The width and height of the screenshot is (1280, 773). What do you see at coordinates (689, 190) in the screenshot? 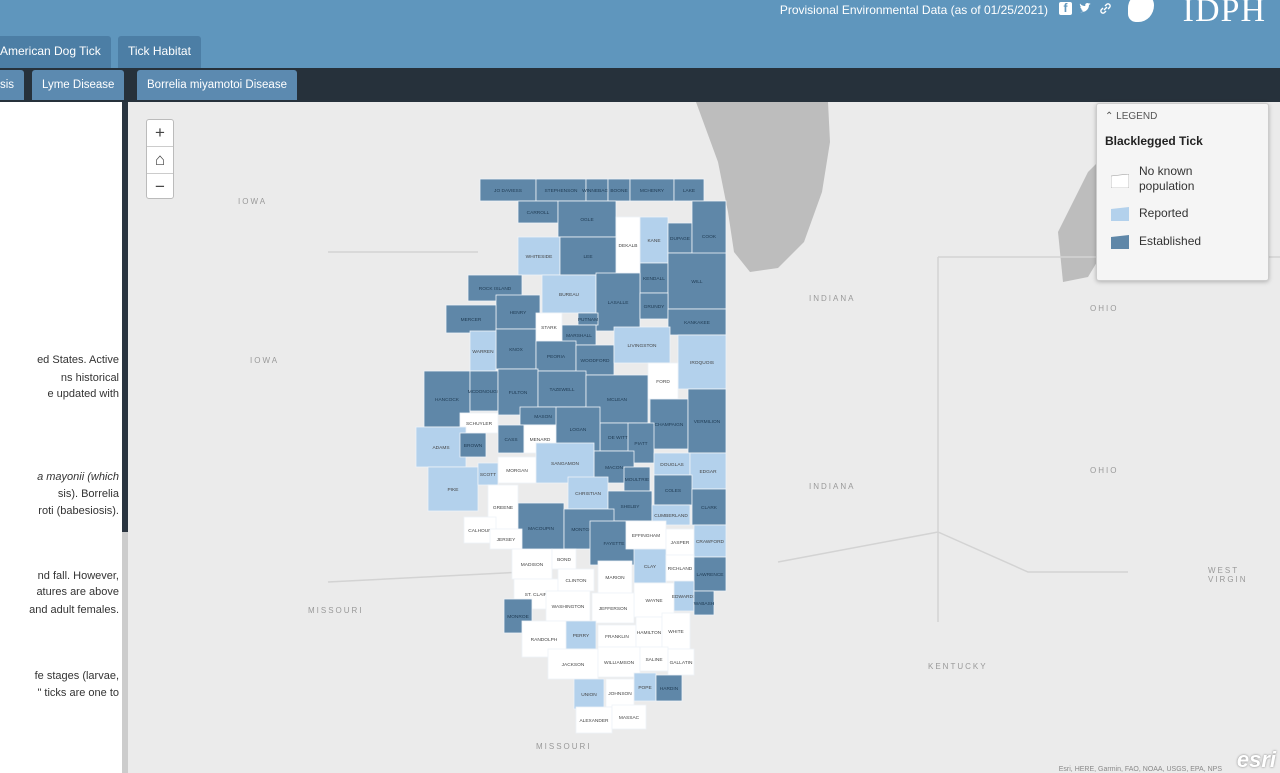
I see `county-lake` at bounding box center [689, 190].